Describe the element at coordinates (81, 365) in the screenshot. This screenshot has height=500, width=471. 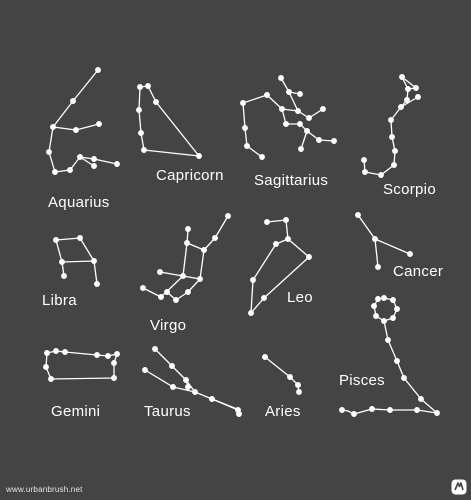
I see `gemini-constellation` at that location.